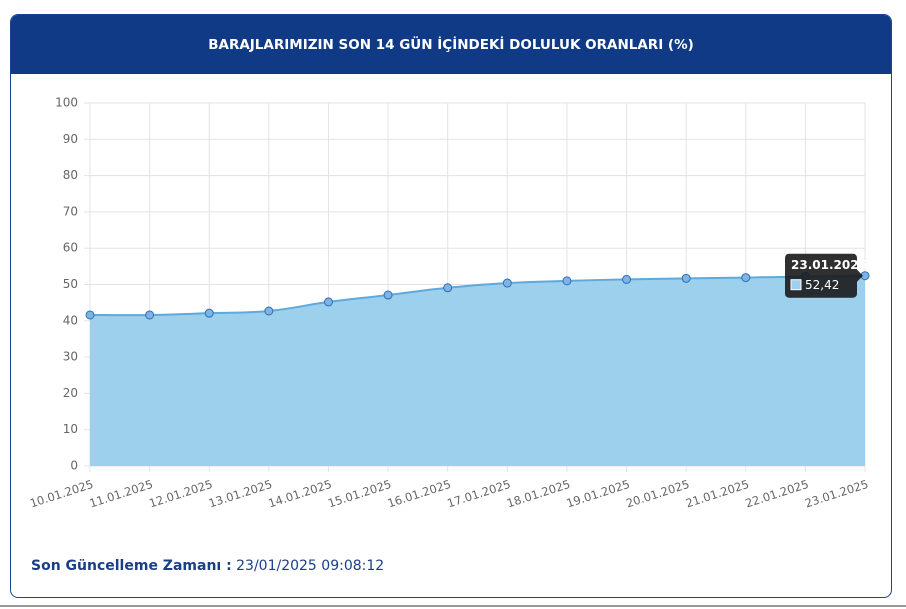 The width and height of the screenshot is (906, 609). I want to click on update-time: 23/01/2025 09:08:12, so click(310, 566).